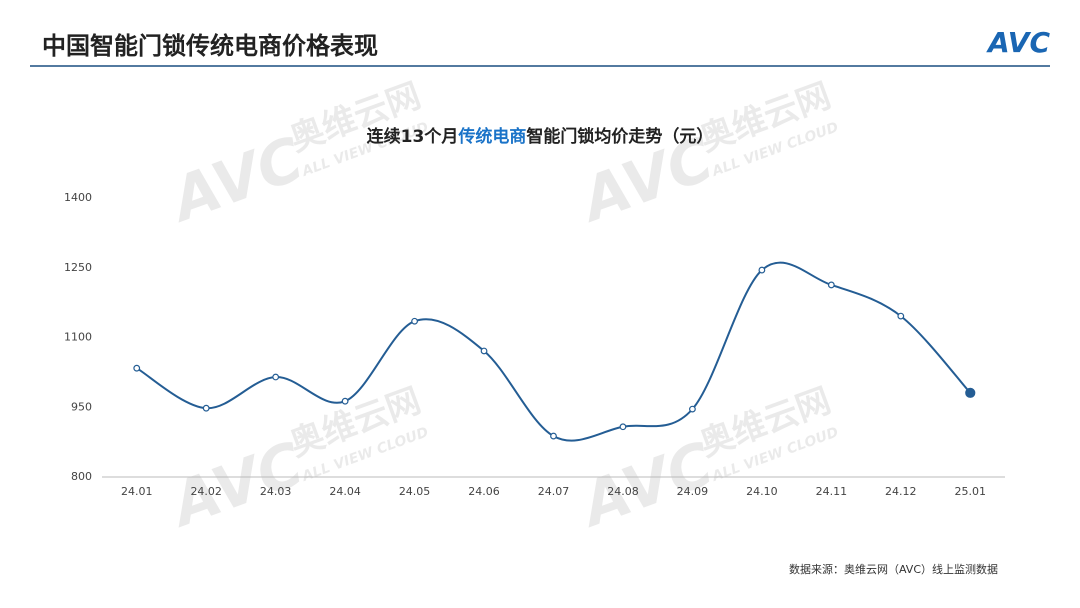 This screenshot has width=1080, height=608. What do you see at coordinates (78, 197) in the screenshot?
I see `y-tick-label: 1400` at bounding box center [78, 197].